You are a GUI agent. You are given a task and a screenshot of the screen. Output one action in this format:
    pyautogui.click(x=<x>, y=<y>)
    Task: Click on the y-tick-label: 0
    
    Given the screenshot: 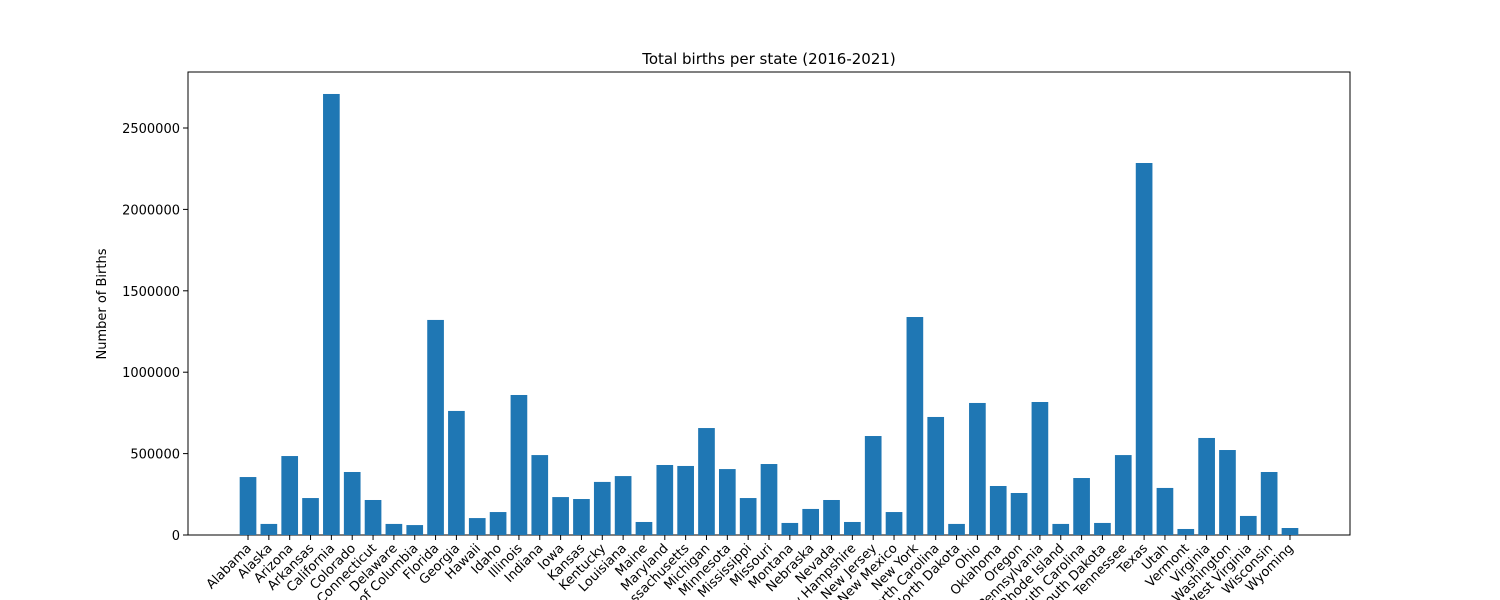 What is the action you would take?
    pyautogui.click(x=176, y=536)
    